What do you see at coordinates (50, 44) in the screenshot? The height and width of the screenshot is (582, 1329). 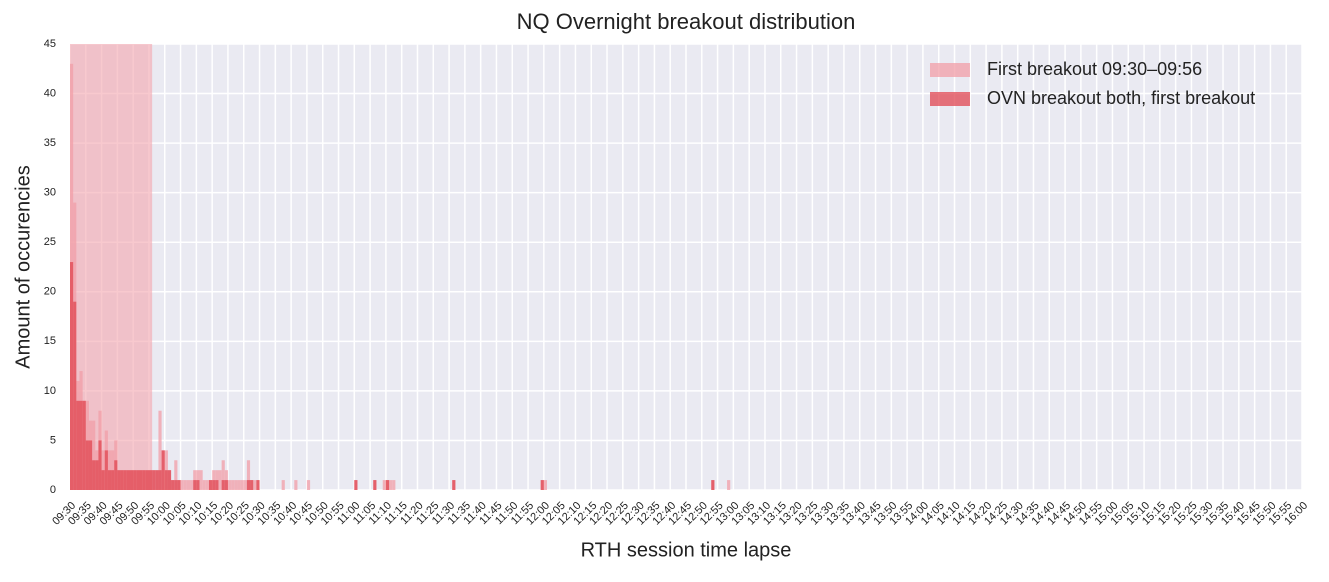 I see `y-tick-label: 45` at bounding box center [50, 44].